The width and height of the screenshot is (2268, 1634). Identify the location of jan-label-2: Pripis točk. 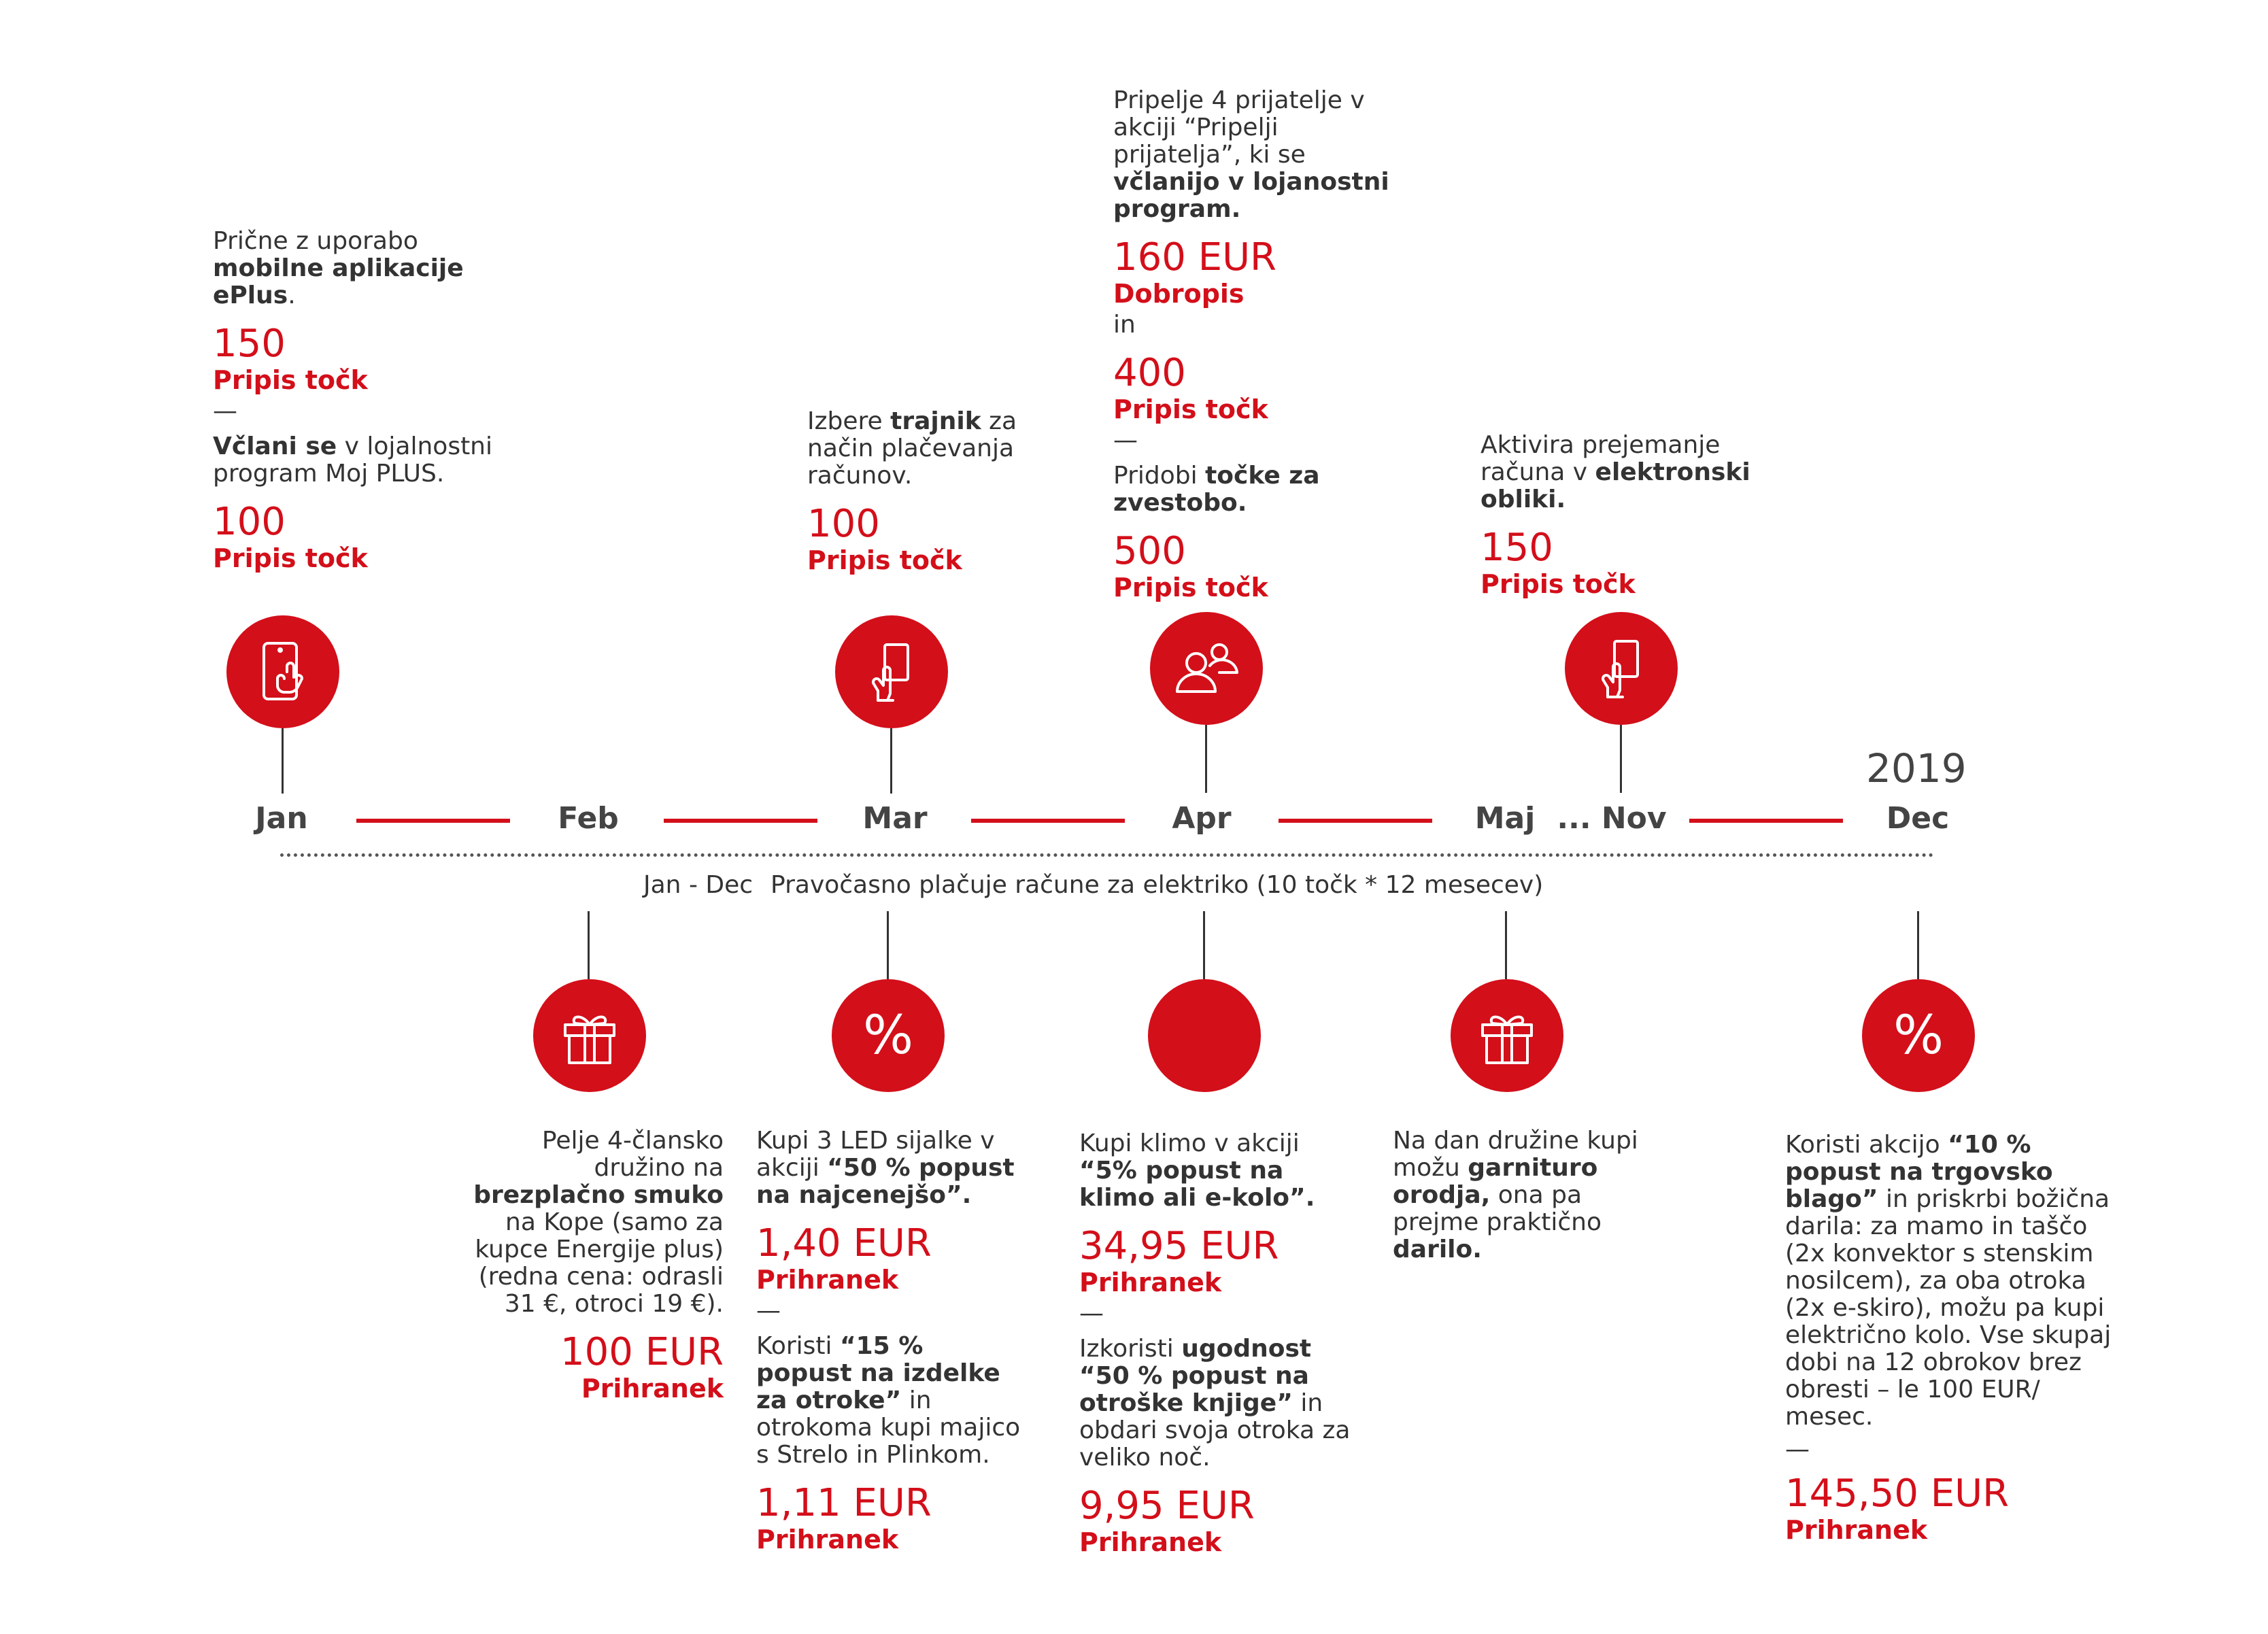
(290, 558).